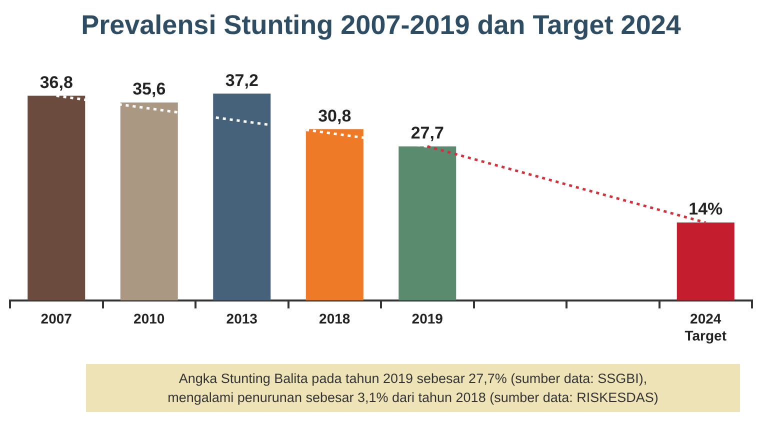  What do you see at coordinates (705, 209) in the screenshot?
I see `data-label: 14%` at bounding box center [705, 209].